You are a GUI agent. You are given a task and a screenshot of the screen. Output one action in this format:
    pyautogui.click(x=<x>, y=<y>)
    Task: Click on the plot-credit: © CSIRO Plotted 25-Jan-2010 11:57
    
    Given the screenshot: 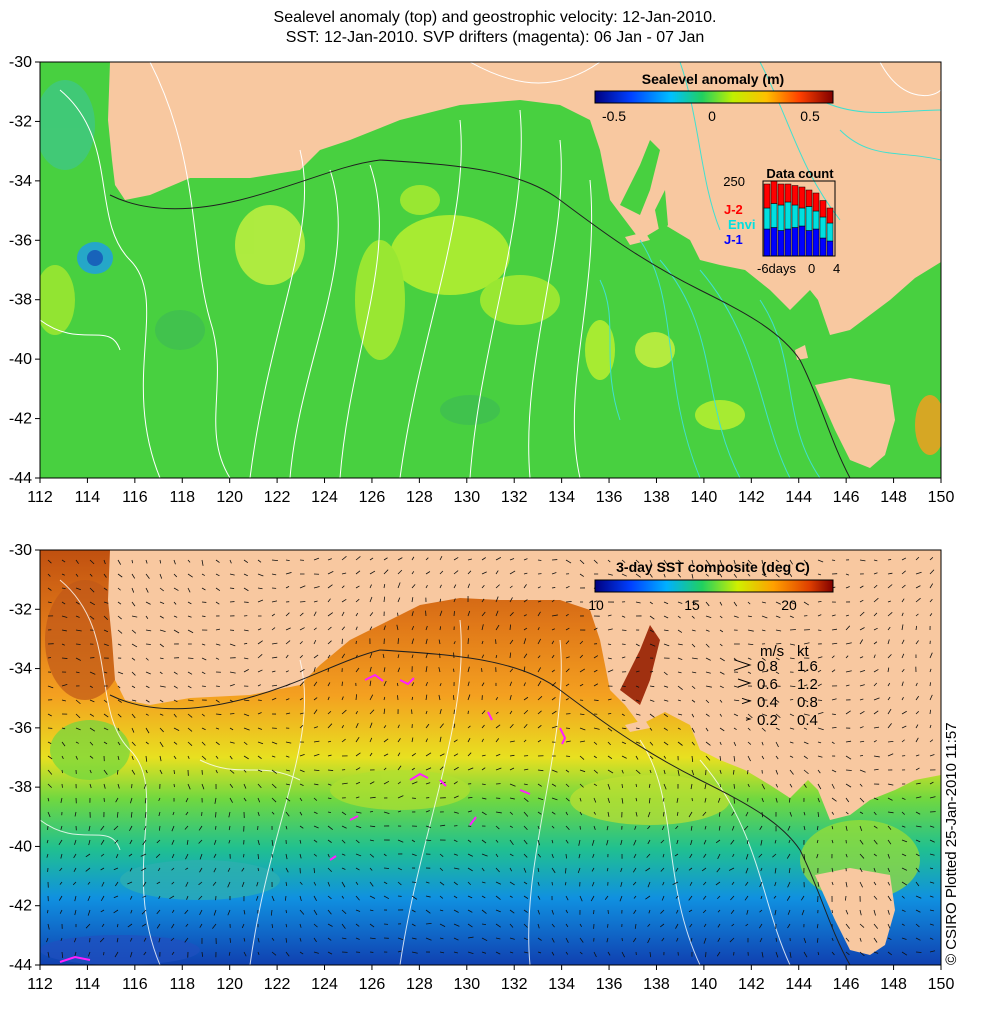 What is the action you would take?
    pyautogui.click(x=951, y=843)
    